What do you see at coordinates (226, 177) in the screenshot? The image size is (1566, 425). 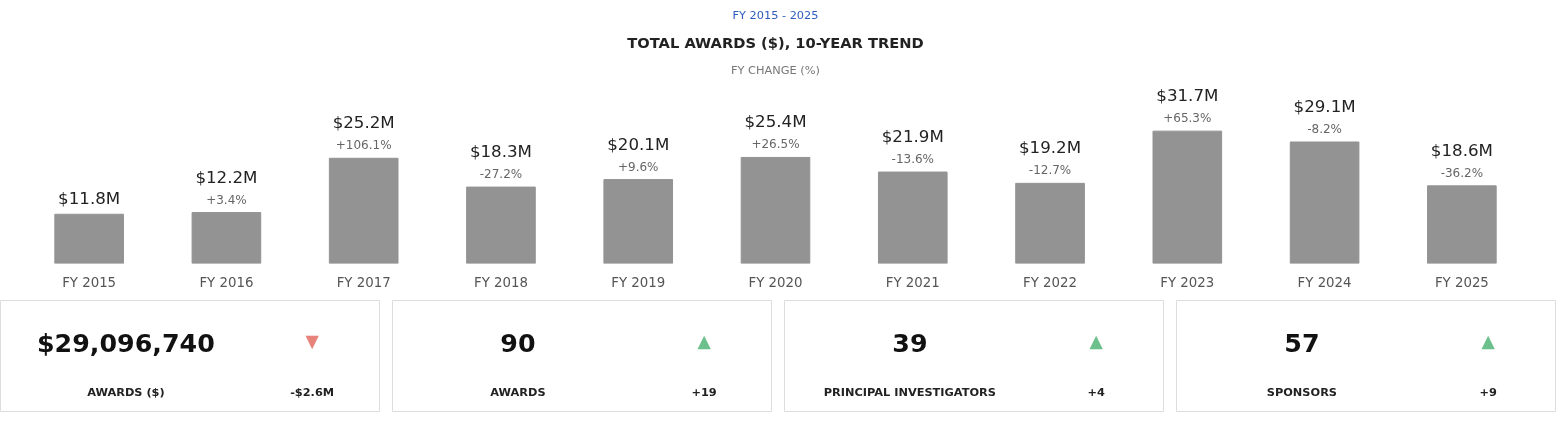 I see `data-label: $12.2M` at bounding box center [226, 177].